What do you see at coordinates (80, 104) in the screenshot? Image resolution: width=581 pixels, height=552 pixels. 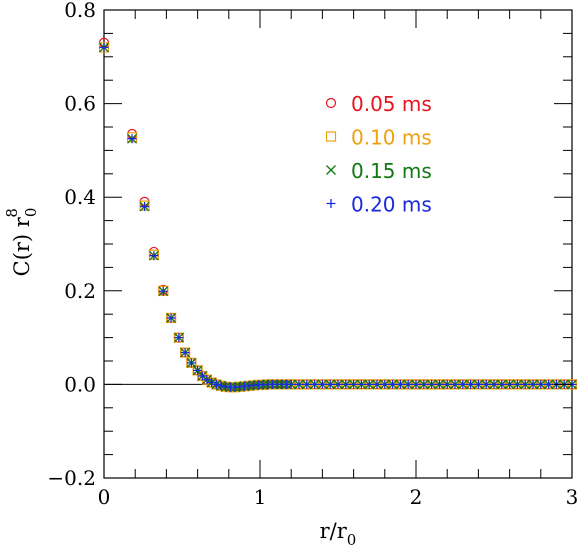 I see `y-tick-label: 0.6` at bounding box center [80, 104].